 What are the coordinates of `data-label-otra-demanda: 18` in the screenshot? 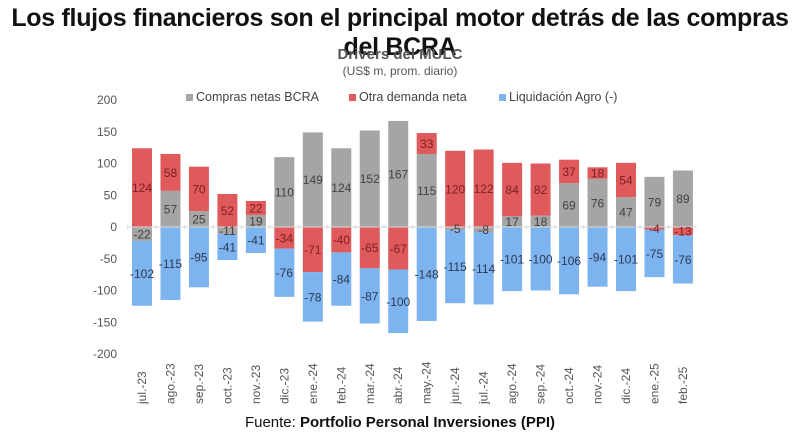 It's located at (598, 174).